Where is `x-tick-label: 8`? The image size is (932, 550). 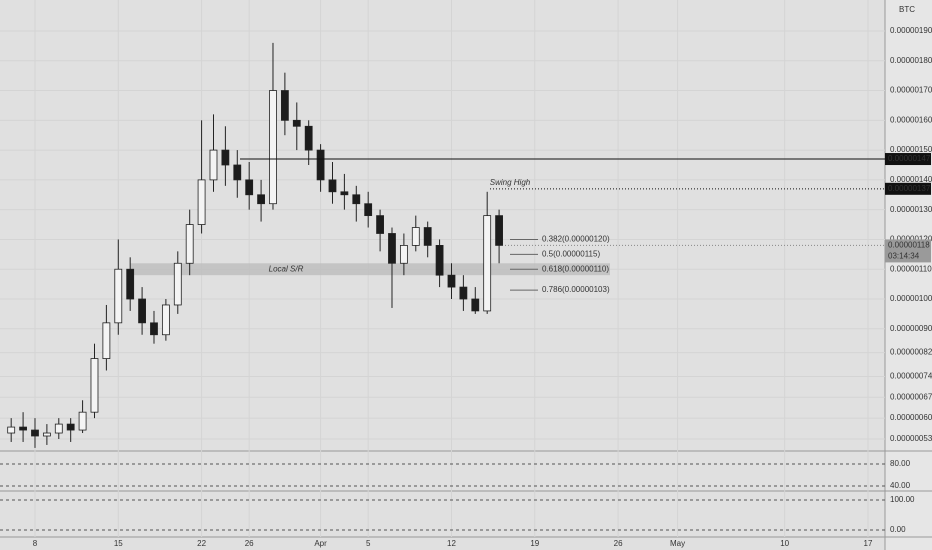
x-tick-label: 8 is located at coordinates (35, 543).